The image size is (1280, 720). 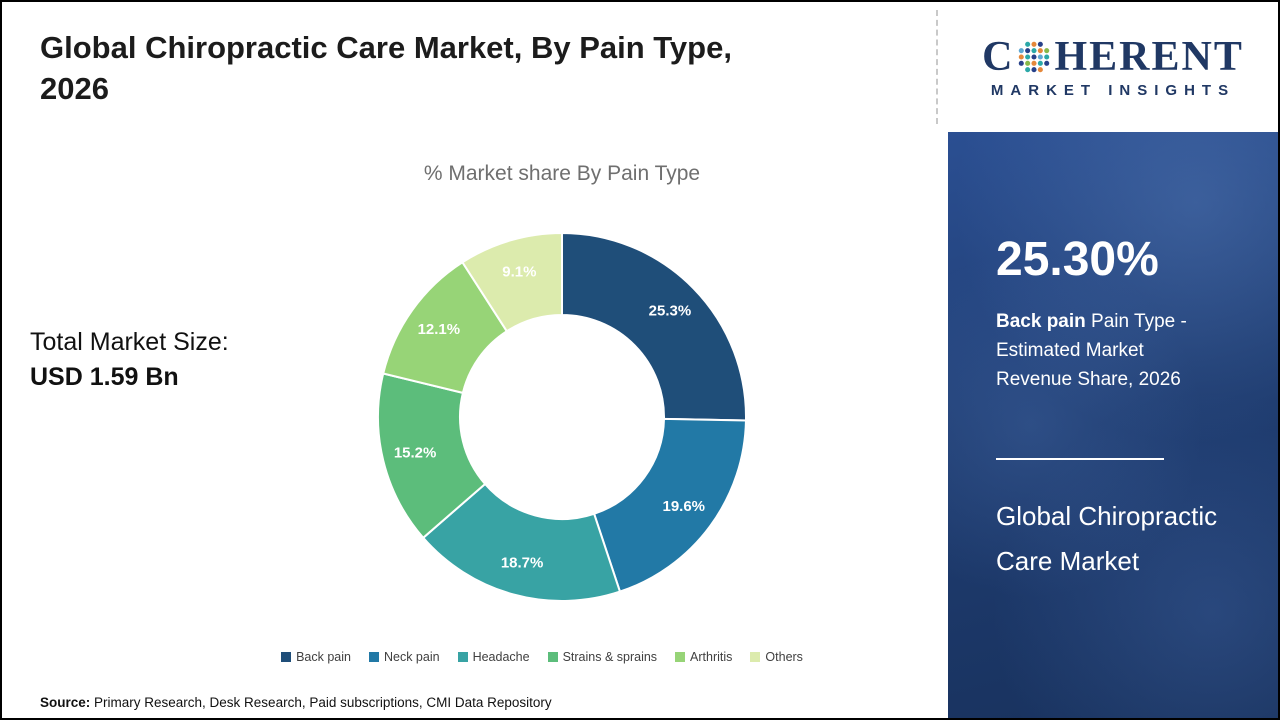 What do you see at coordinates (680, 657) in the screenshot?
I see `legend-swatch-arthritis` at bounding box center [680, 657].